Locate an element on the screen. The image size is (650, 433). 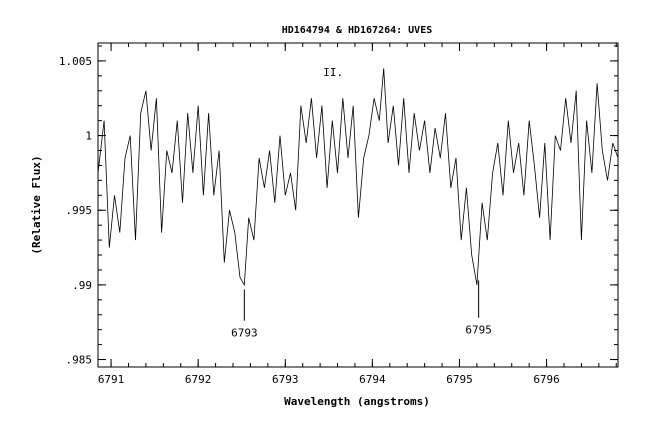
x-tick-label: 6794 is located at coordinates (372, 379).